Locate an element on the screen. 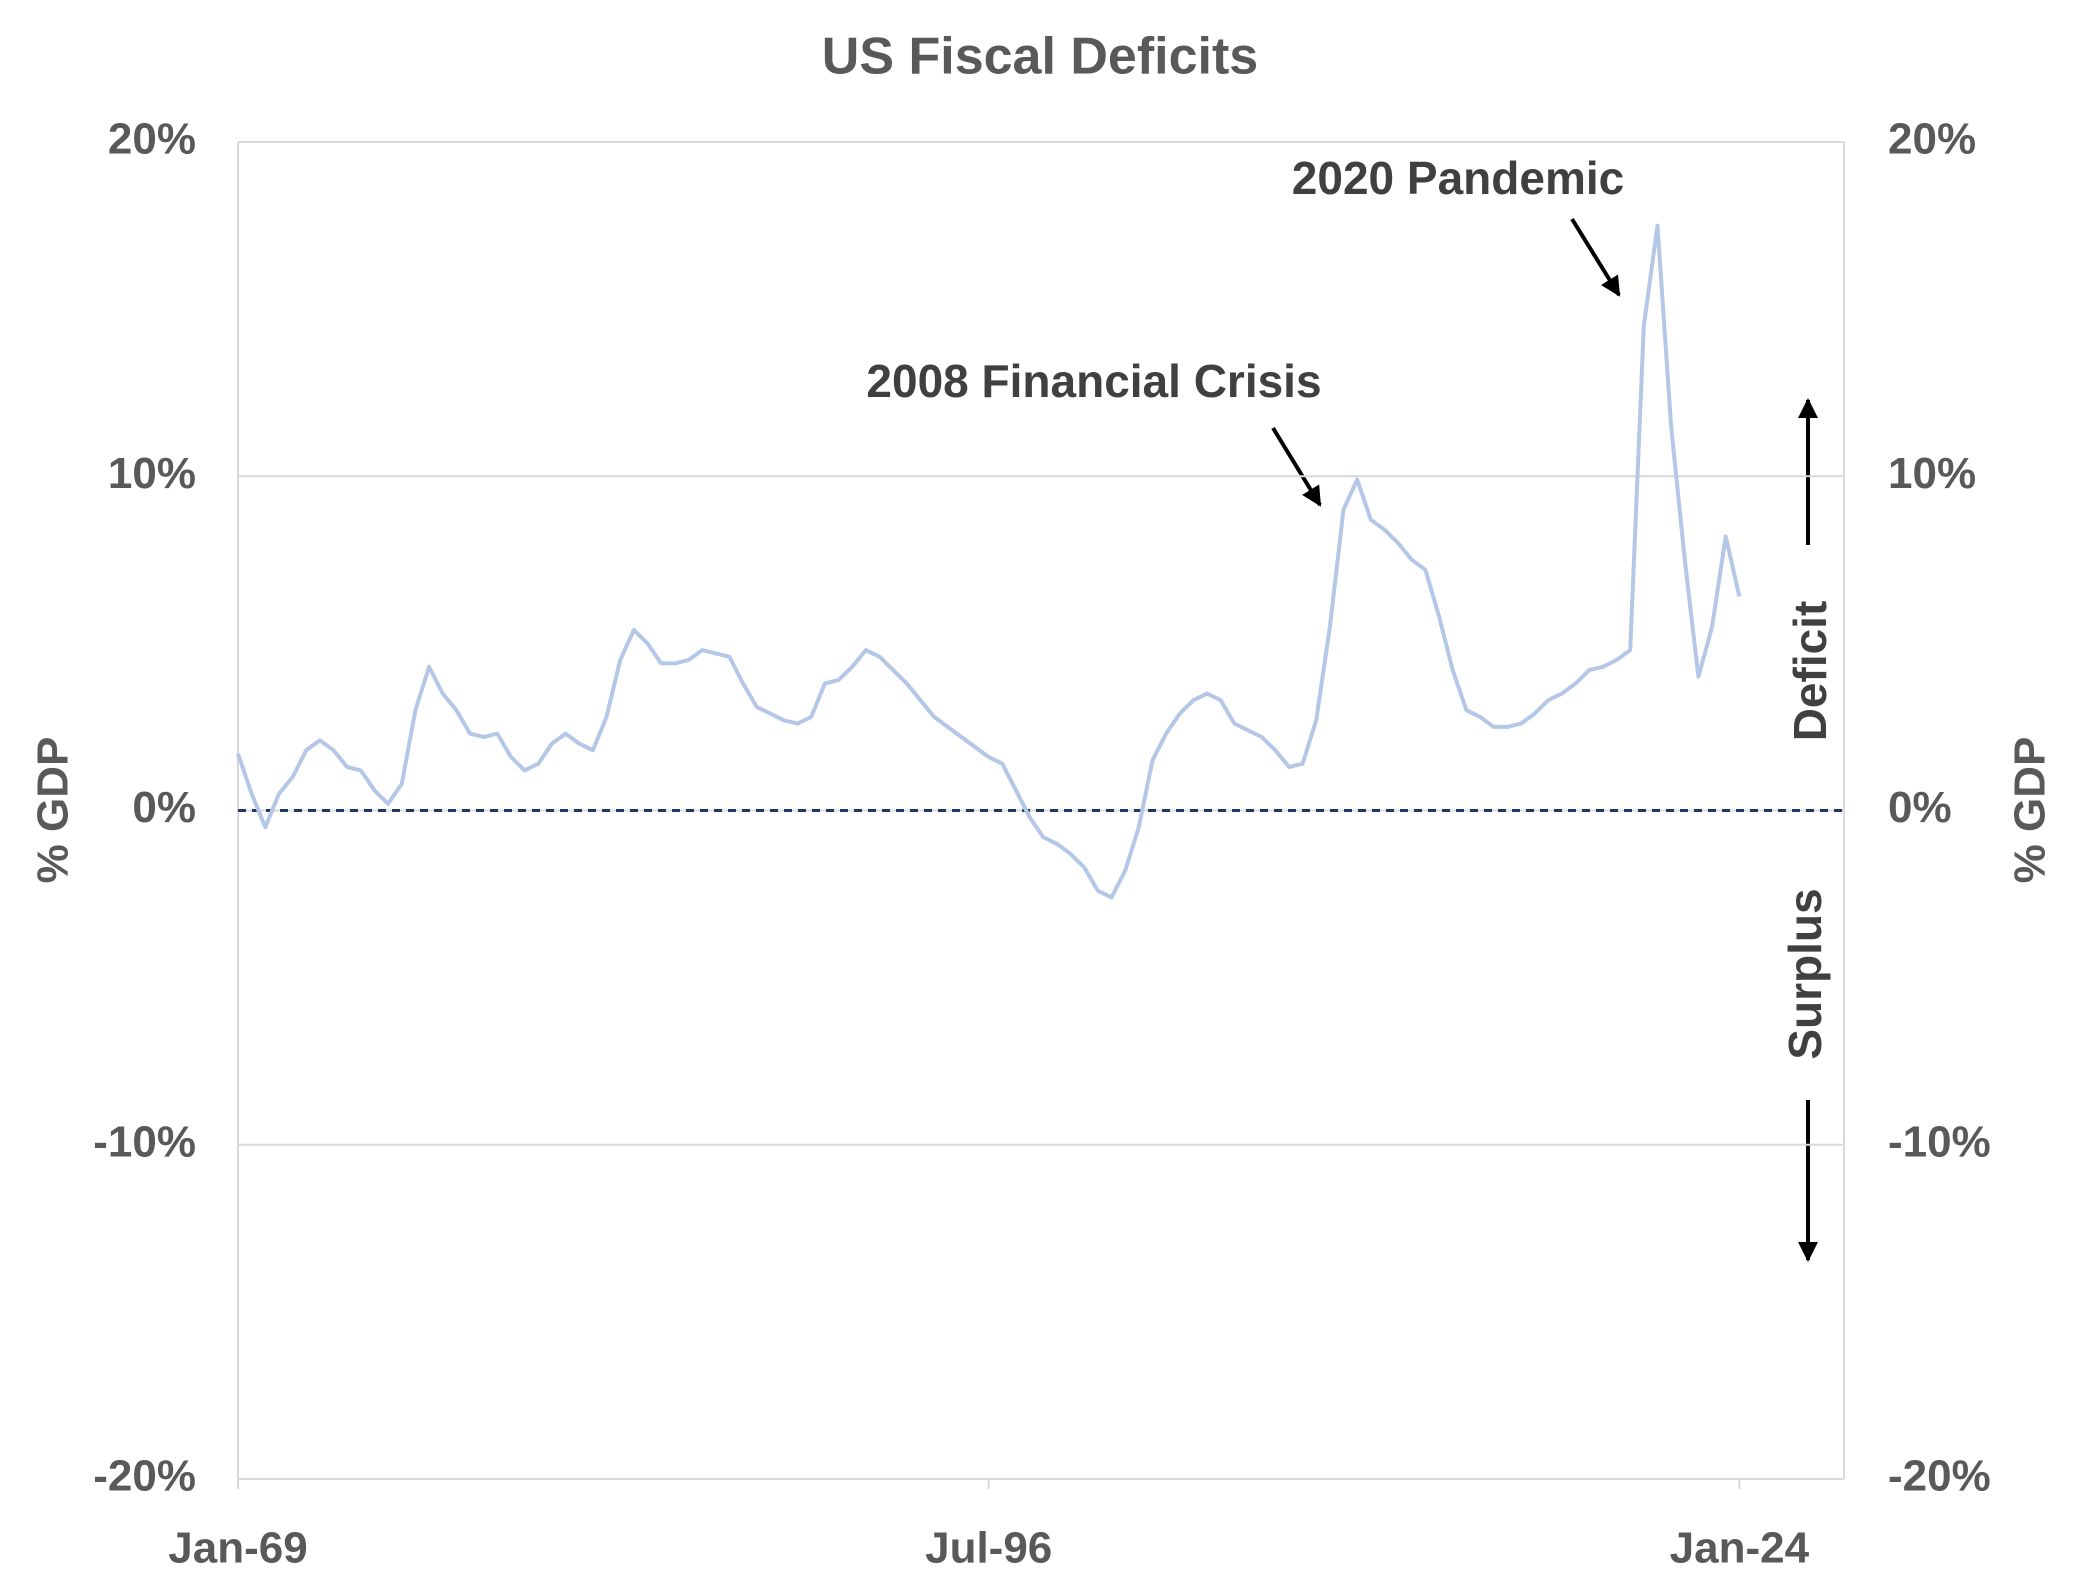 The width and height of the screenshot is (2078, 1592). chart-title: US Fiscal Deficits is located at coordinates (1040, 57).